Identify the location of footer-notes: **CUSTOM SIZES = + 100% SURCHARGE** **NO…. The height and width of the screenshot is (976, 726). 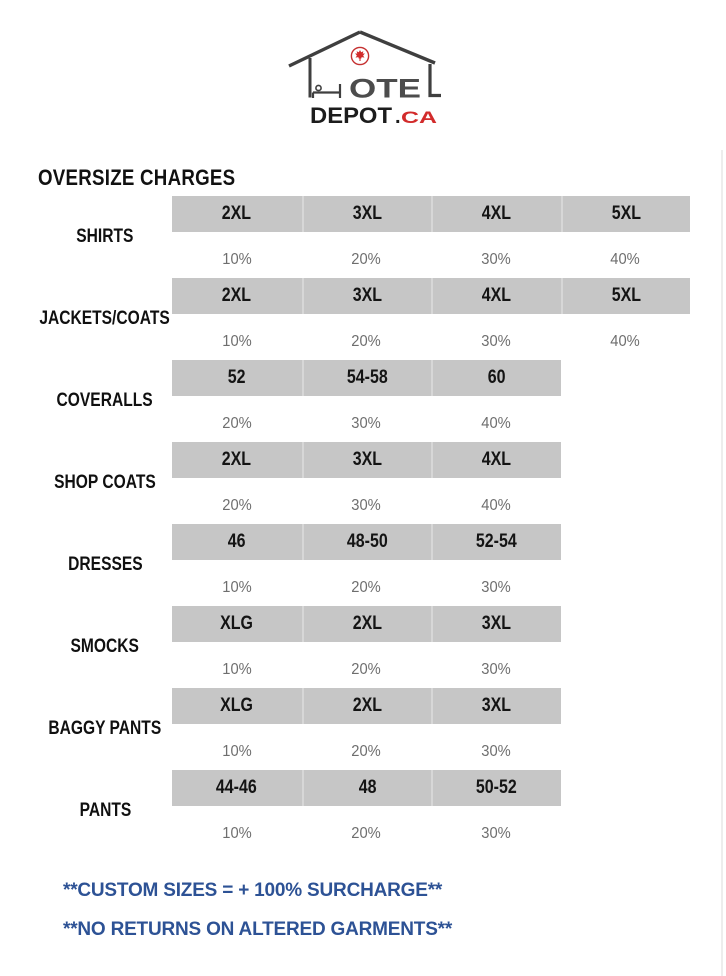
(257, 919).